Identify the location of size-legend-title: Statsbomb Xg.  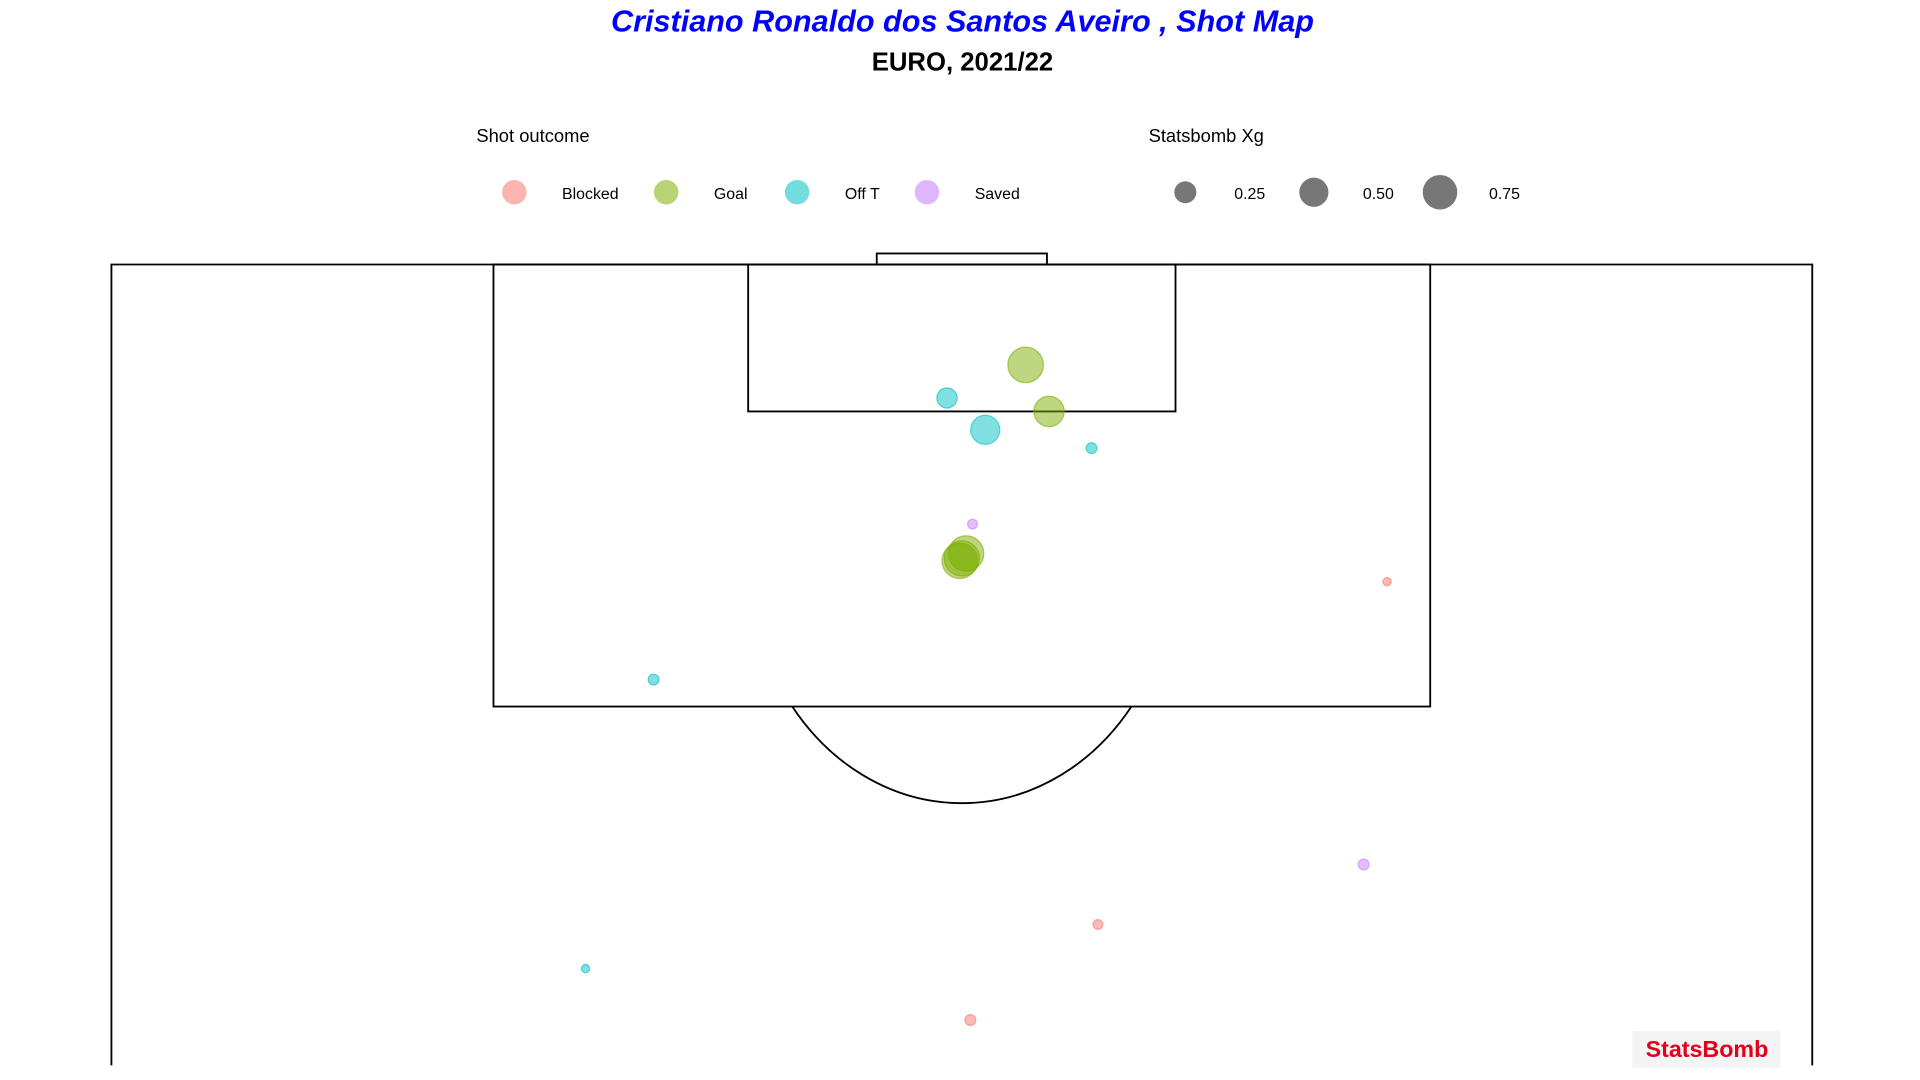
(1206, 135).